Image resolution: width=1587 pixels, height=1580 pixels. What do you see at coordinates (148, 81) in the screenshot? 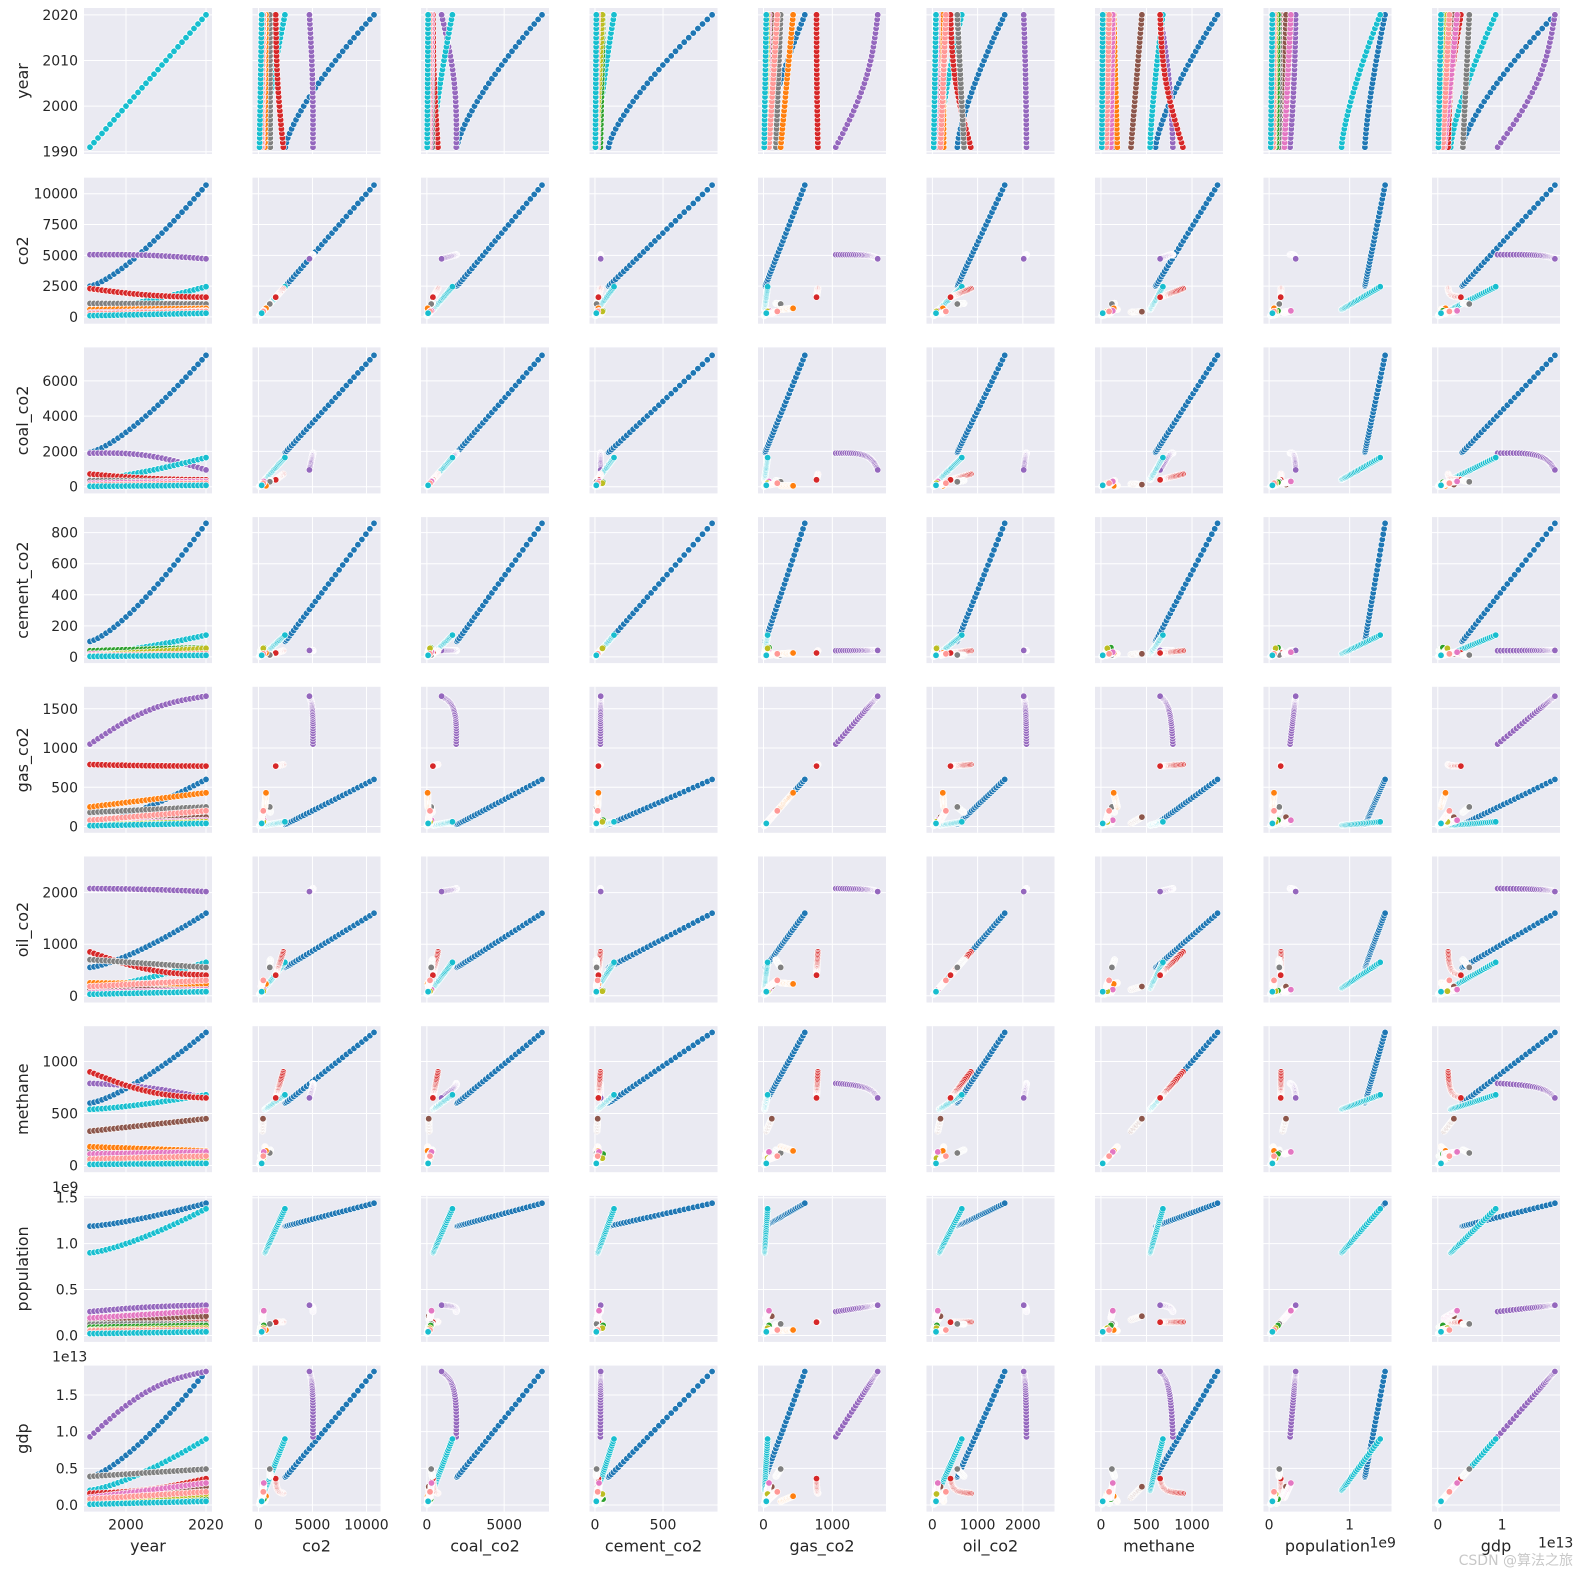
I see `subplot-year-vs-year` at bounding box center [148, 81].